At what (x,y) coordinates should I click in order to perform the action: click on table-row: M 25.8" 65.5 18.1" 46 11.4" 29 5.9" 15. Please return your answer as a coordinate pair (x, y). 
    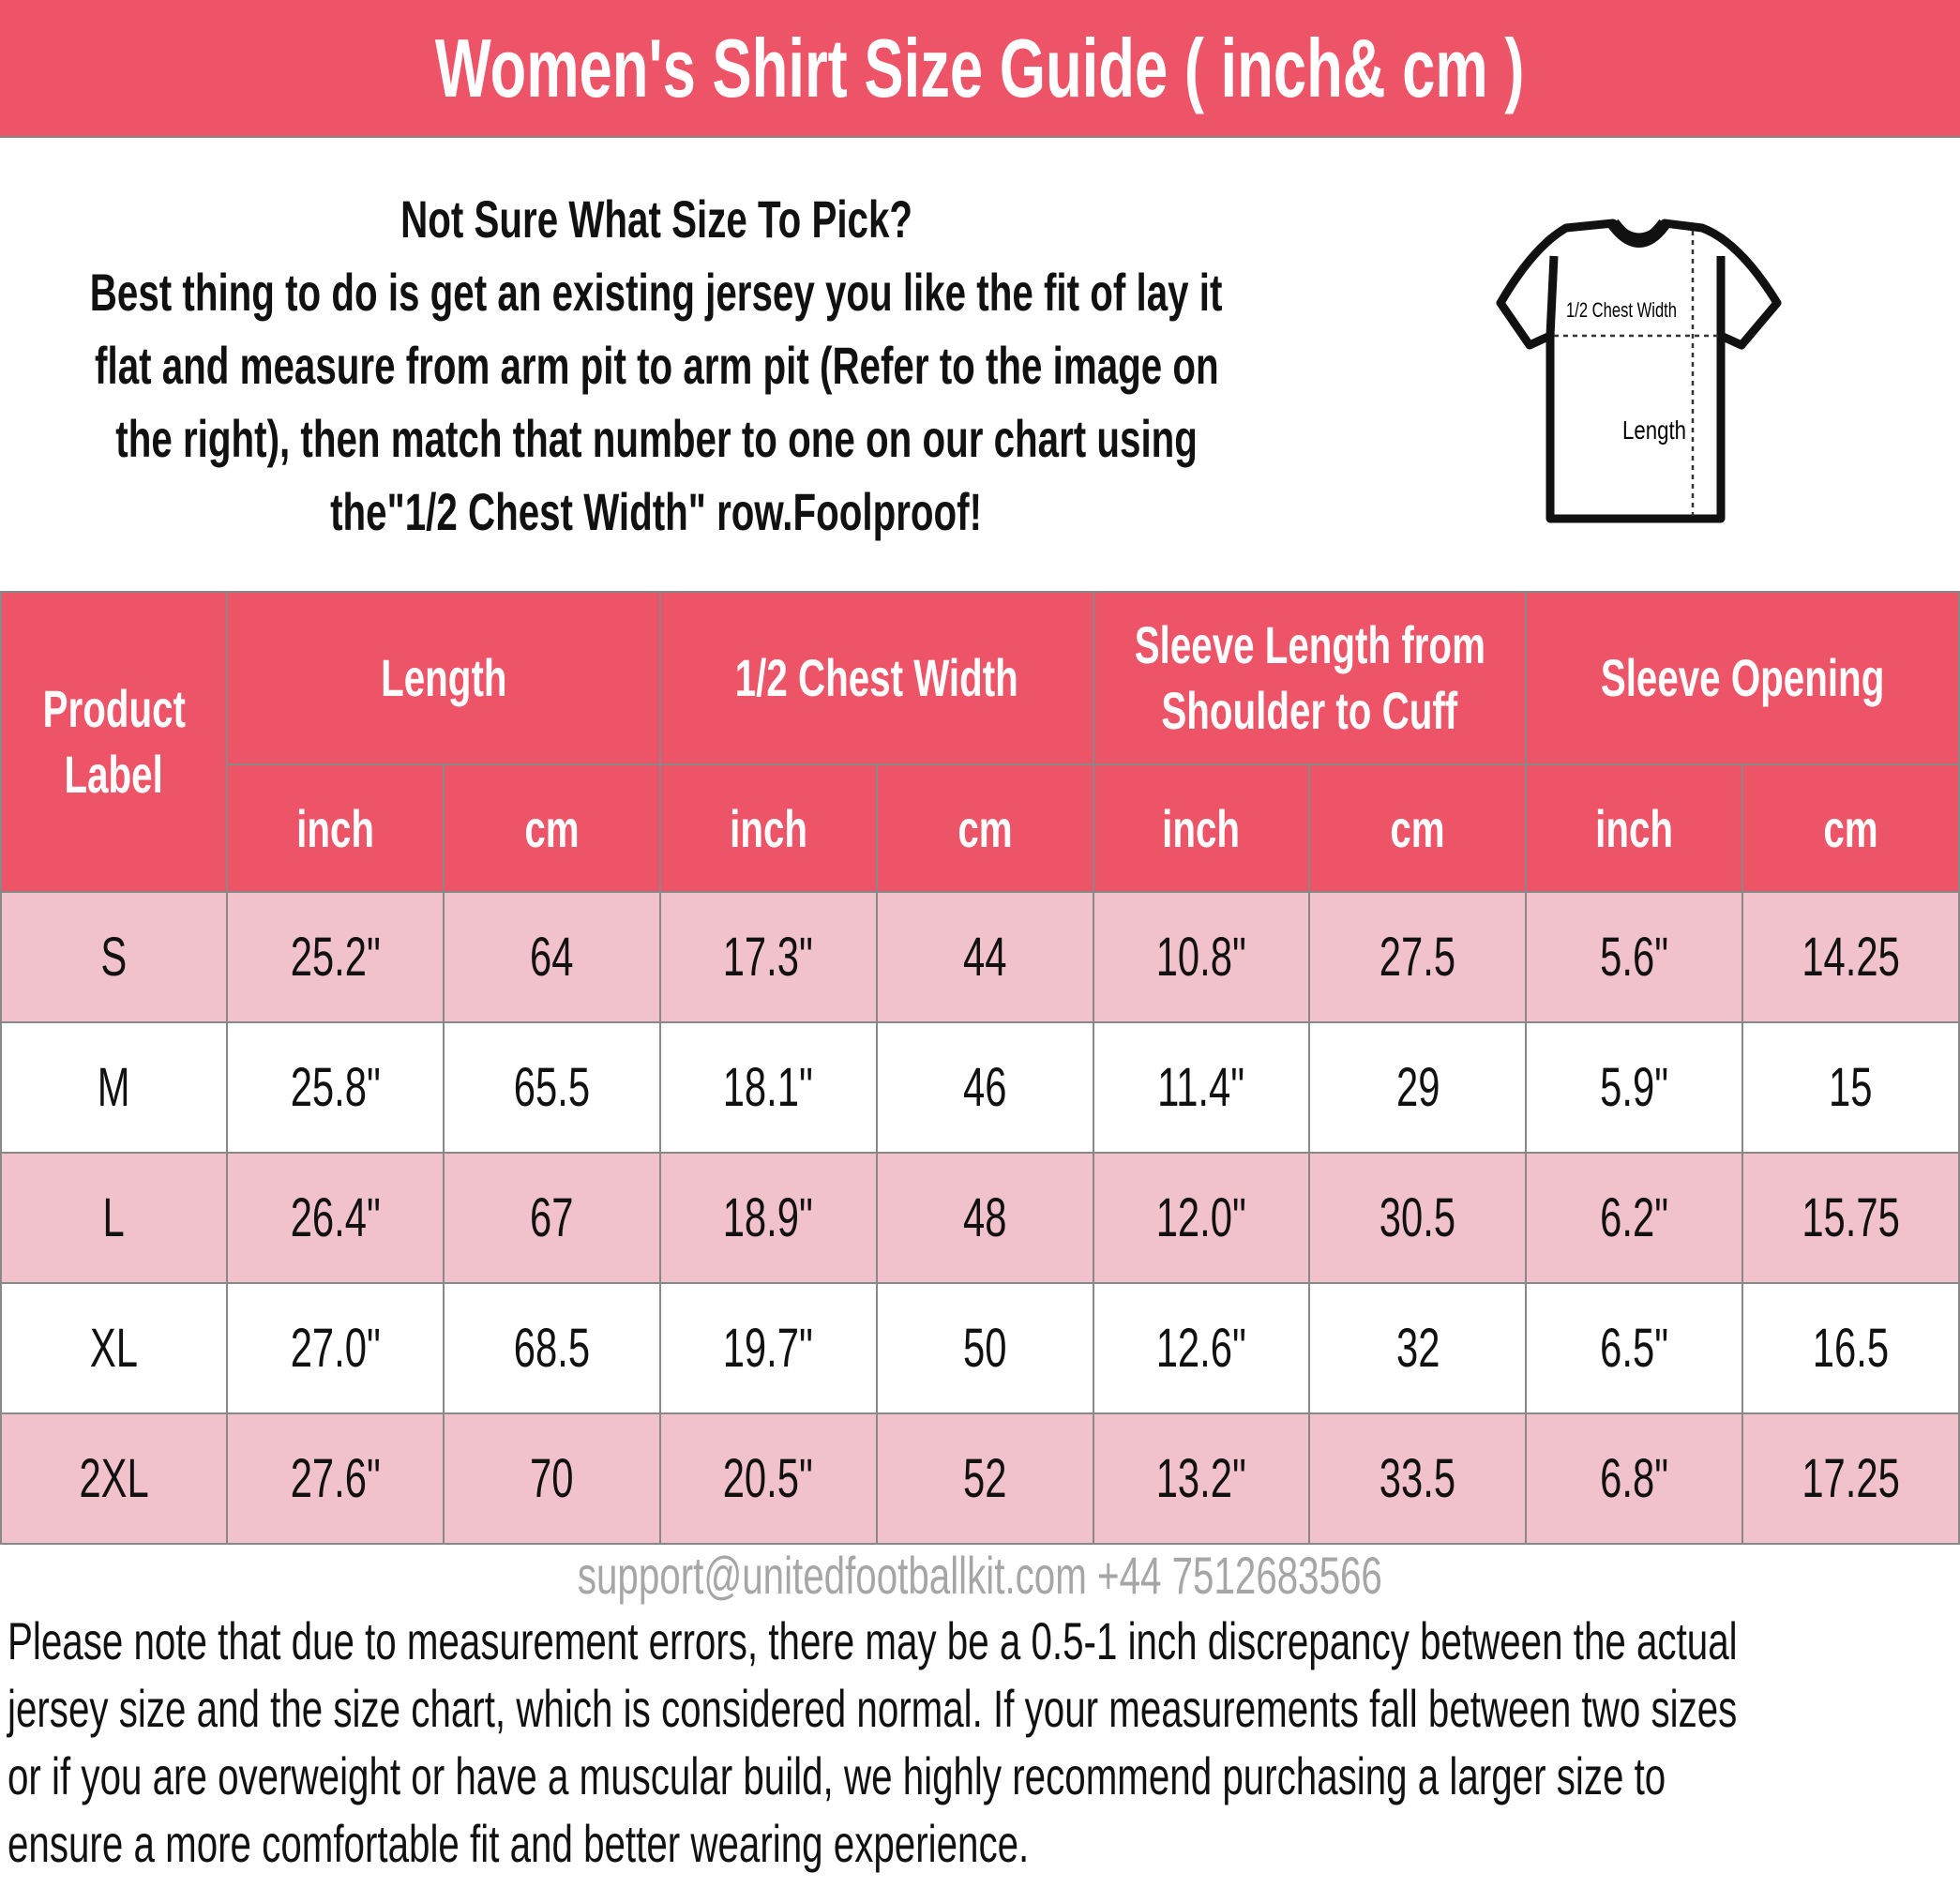
    Looking at the image, I should click on (980, 1087).